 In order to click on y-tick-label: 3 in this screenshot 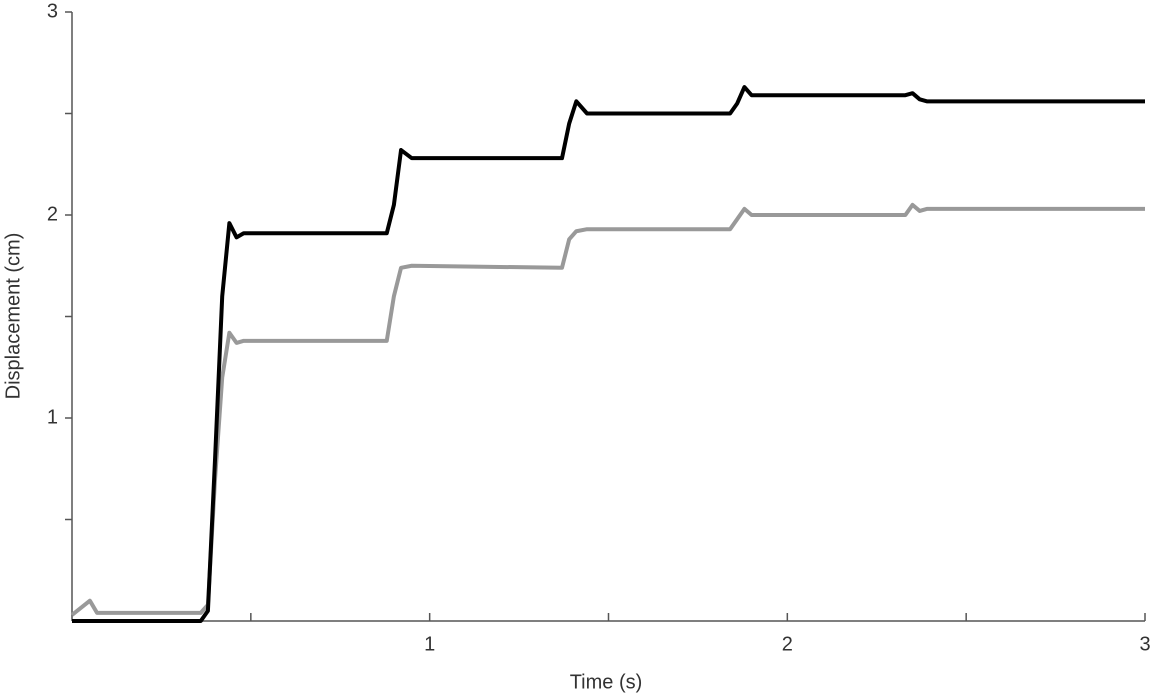, I will do `click(52, 11)`.